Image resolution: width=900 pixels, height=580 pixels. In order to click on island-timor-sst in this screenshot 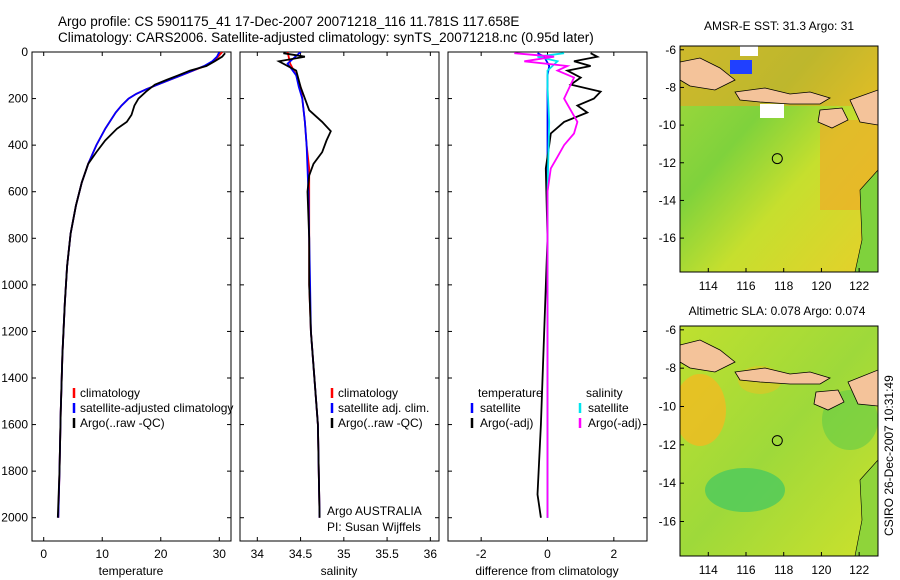, I will do `click(863, 107)`.